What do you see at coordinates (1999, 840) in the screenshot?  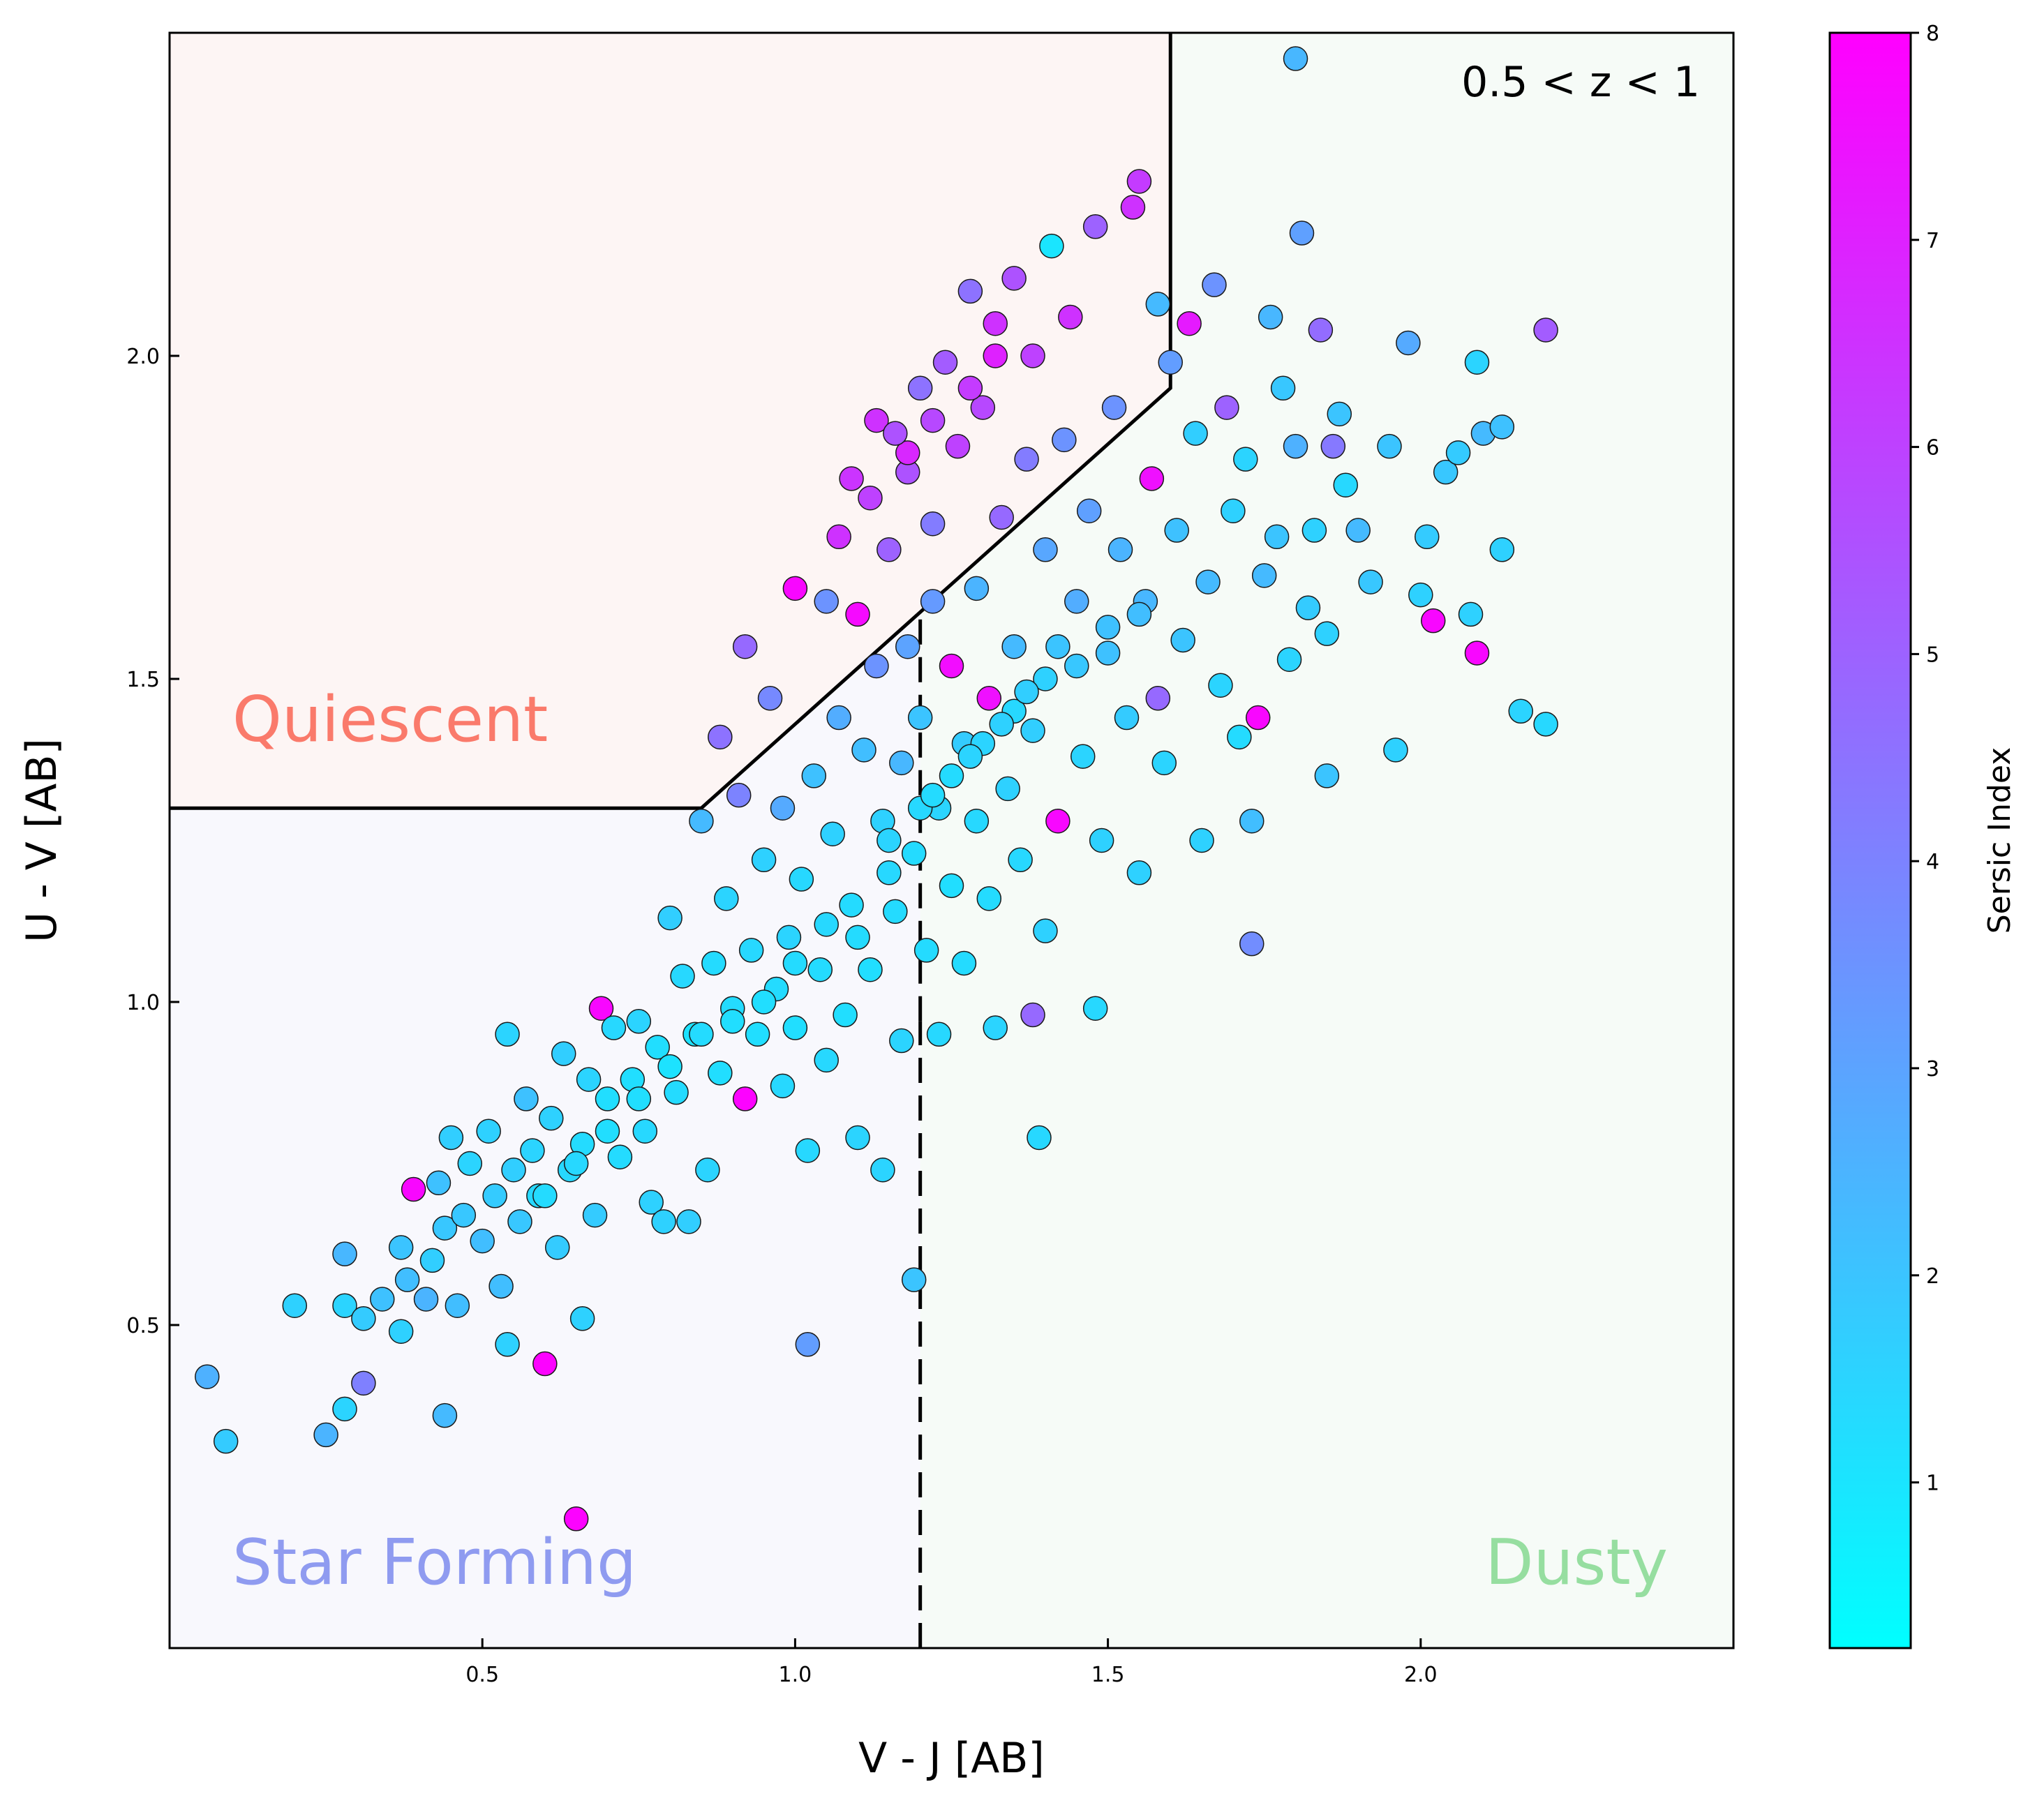 I see `colorbar-label: Sersic Index` at bounding box center [1999, 840].